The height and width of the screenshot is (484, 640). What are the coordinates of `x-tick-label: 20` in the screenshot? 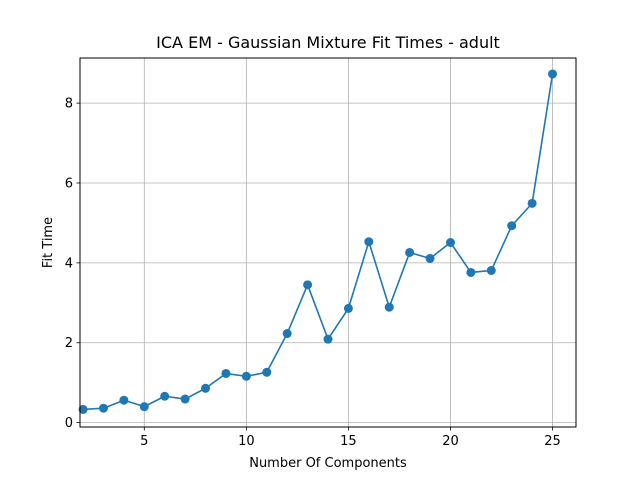 It's located at (450, 441).